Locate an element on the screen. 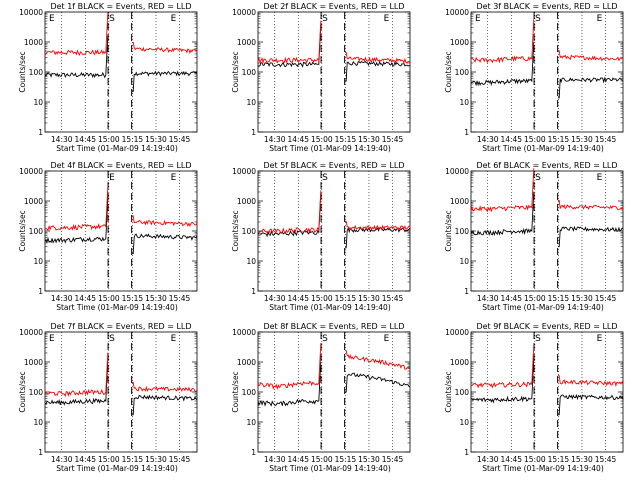  plot-title: Det 5f BLACK = Events, RED = LLD is located at coordinates (333, 165).